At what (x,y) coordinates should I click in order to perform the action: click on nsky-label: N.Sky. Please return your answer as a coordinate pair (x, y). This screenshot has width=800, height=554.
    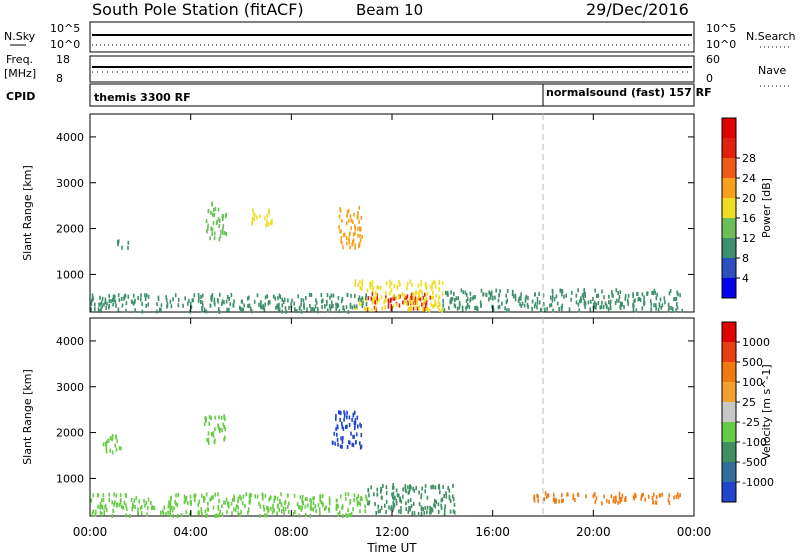
    Looking at the image, I should click on (20, 36).